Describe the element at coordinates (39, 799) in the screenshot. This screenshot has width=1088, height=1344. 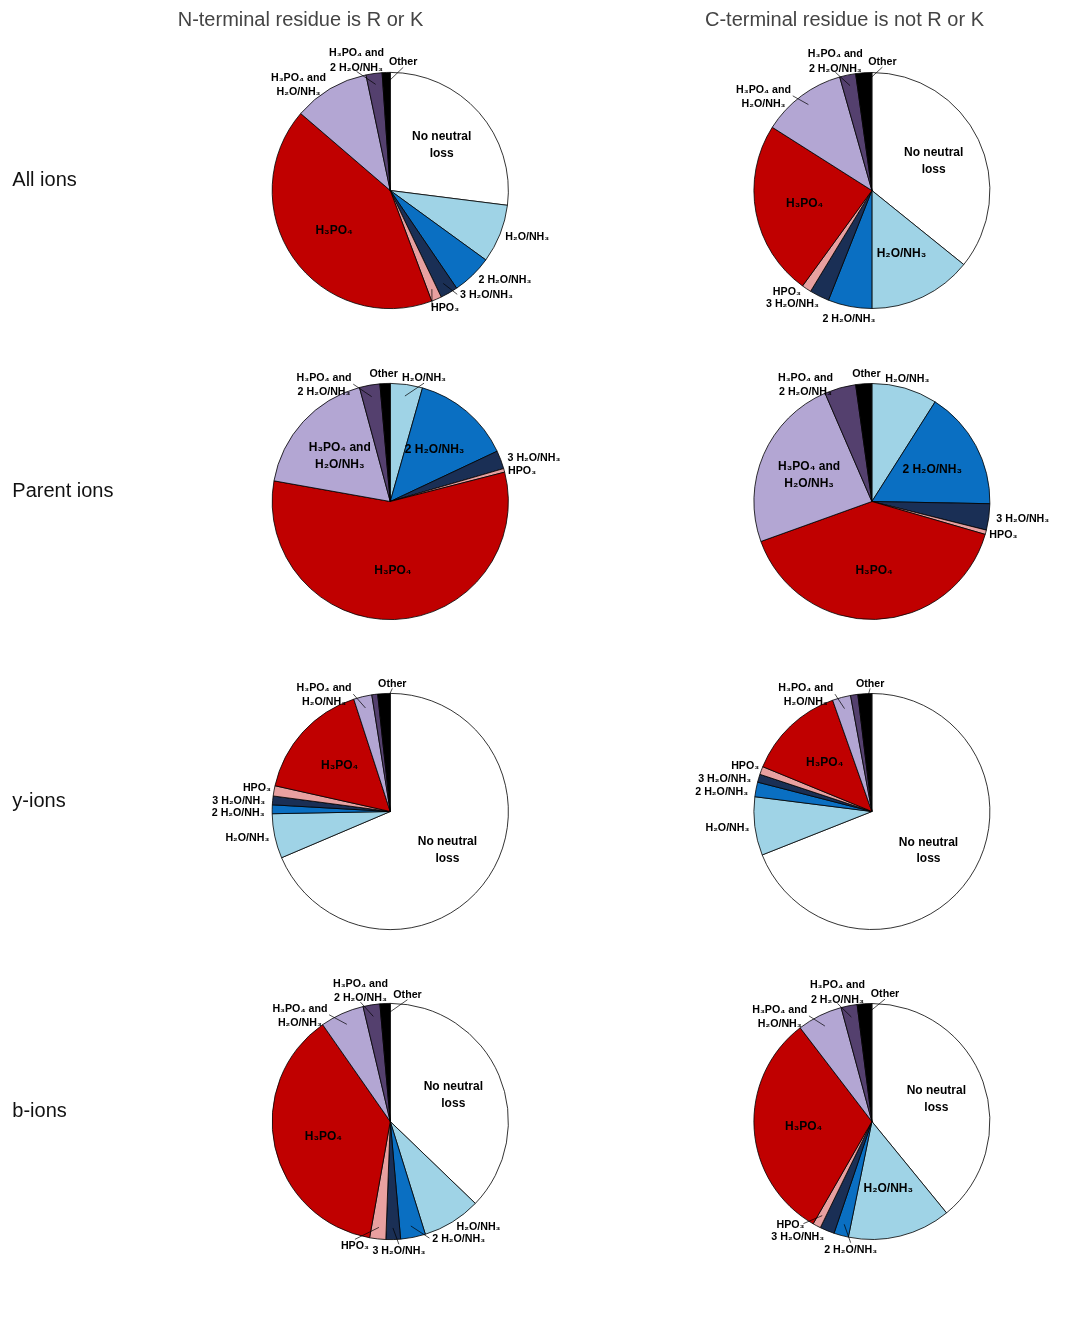
I see `text: y-ions` at that location.